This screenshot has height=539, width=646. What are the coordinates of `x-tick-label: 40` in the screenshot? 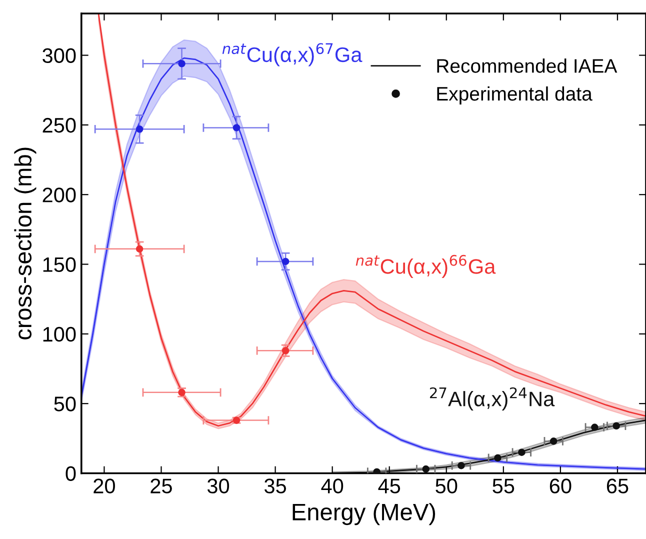 It's located at (332, 486).